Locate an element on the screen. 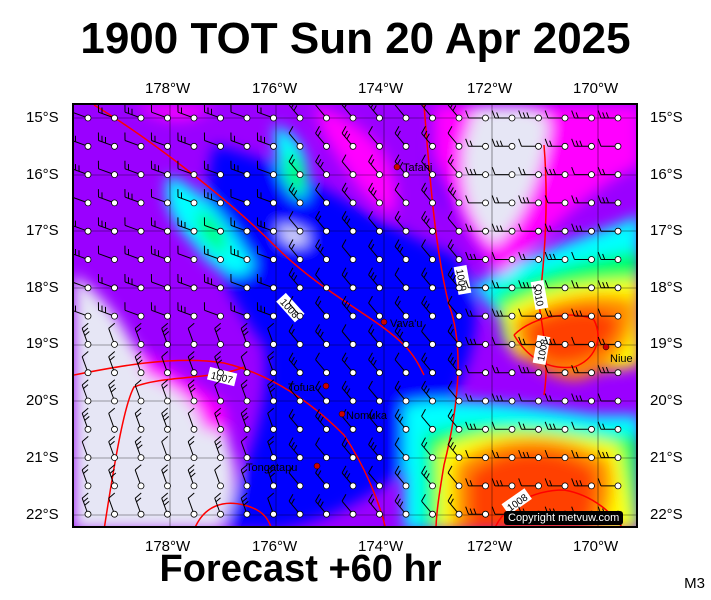 The width and height of the screenshot is (711, 600). place-dot is located at coordinates (397, 167).